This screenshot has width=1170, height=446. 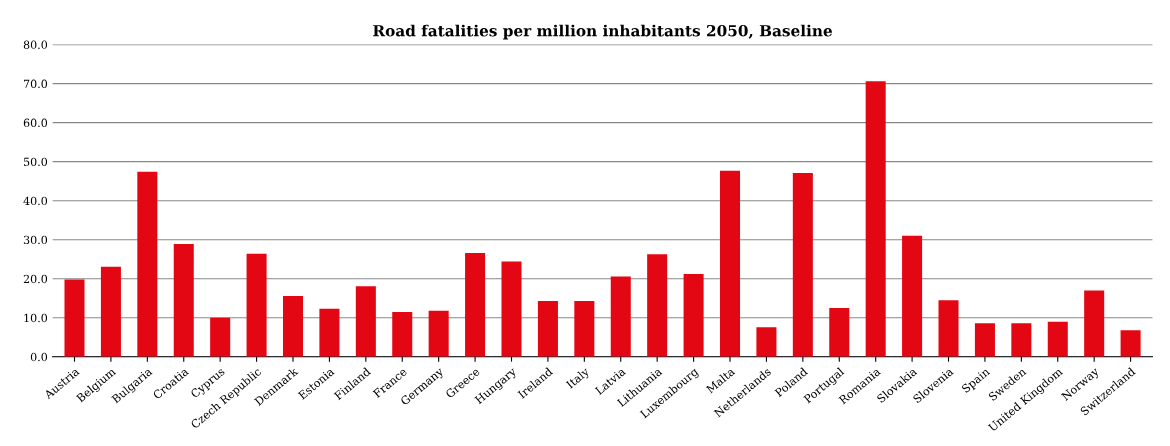 I want to click on y-tick-label: 10.0, so click(x=36, y=318).